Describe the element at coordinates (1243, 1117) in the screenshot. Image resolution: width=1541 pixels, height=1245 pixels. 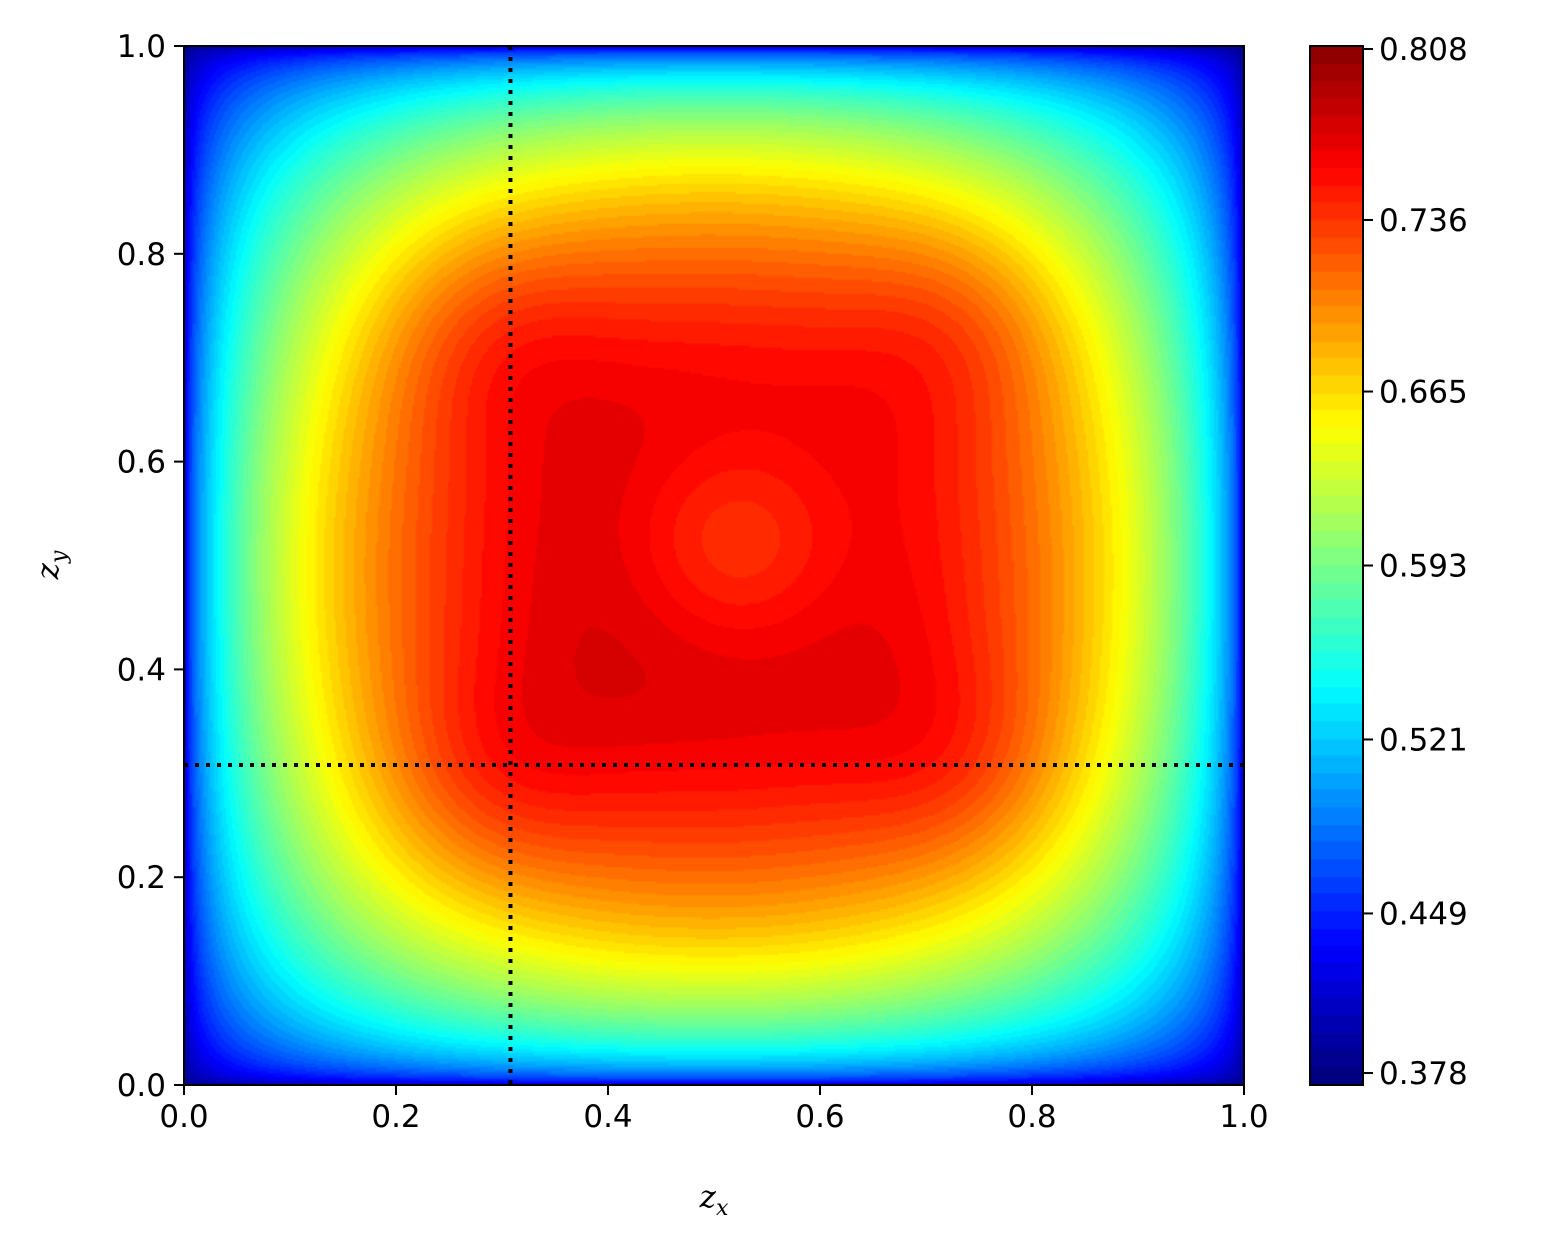
I see `x-tick-label: 1.0` at that location.